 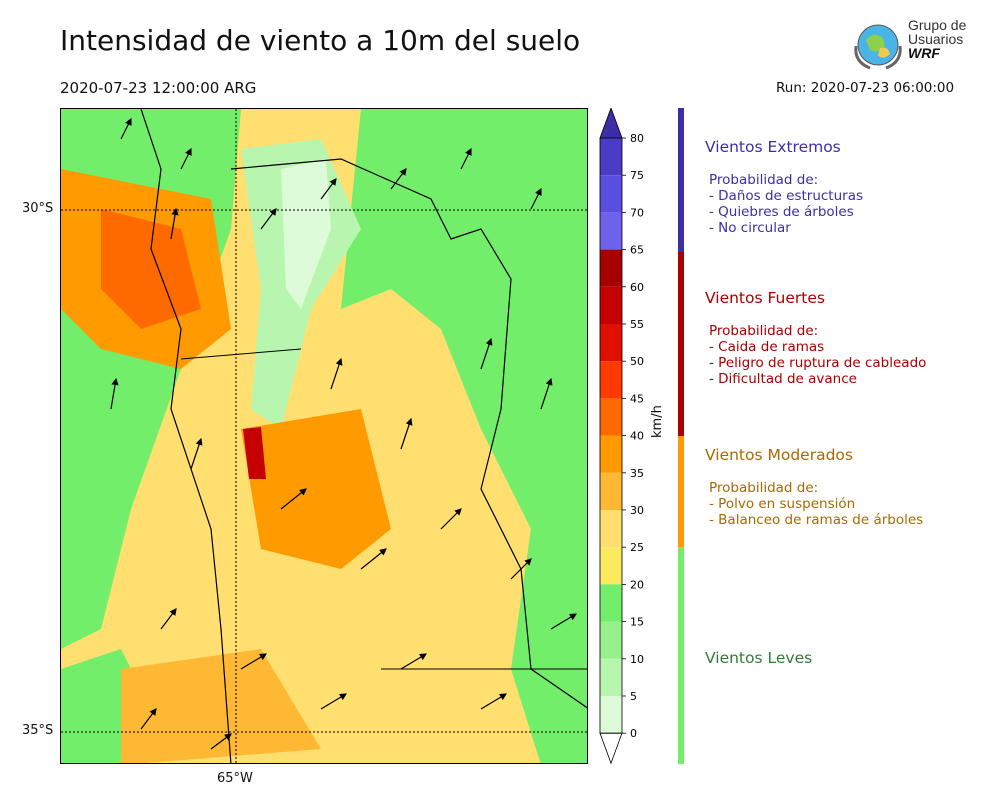 I want to click on colorbar-tick-label: 75, so click(x=637, y=175).